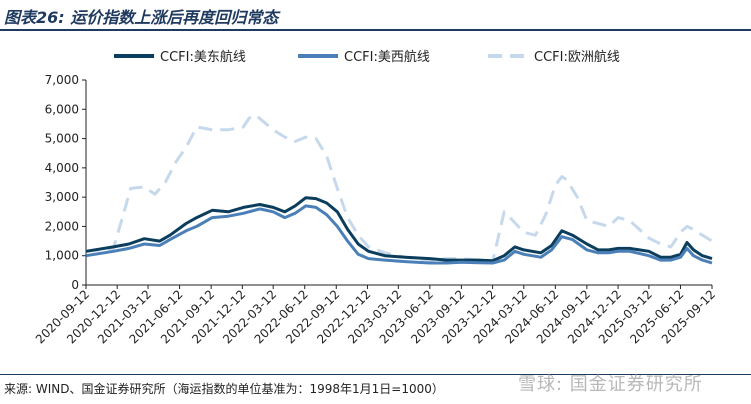  Describe the element at coordinates (577, 57) in the screenshot. I see `legend-label-3: CCFI:欧洲航线` at that location.